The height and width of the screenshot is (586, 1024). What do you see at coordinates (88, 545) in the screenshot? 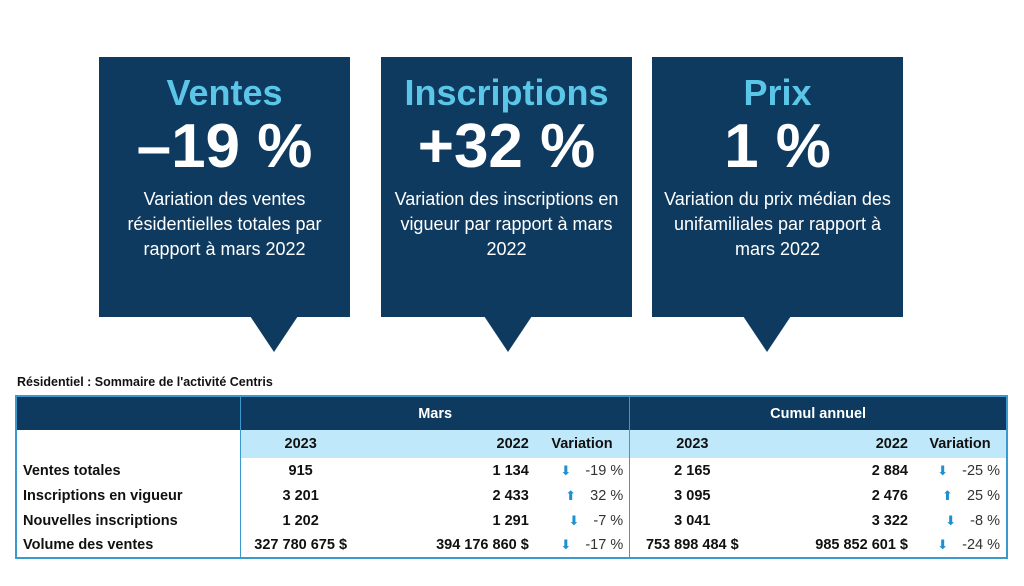
I see `row-label: Volume des ventes` at bounding box center [88, 545].